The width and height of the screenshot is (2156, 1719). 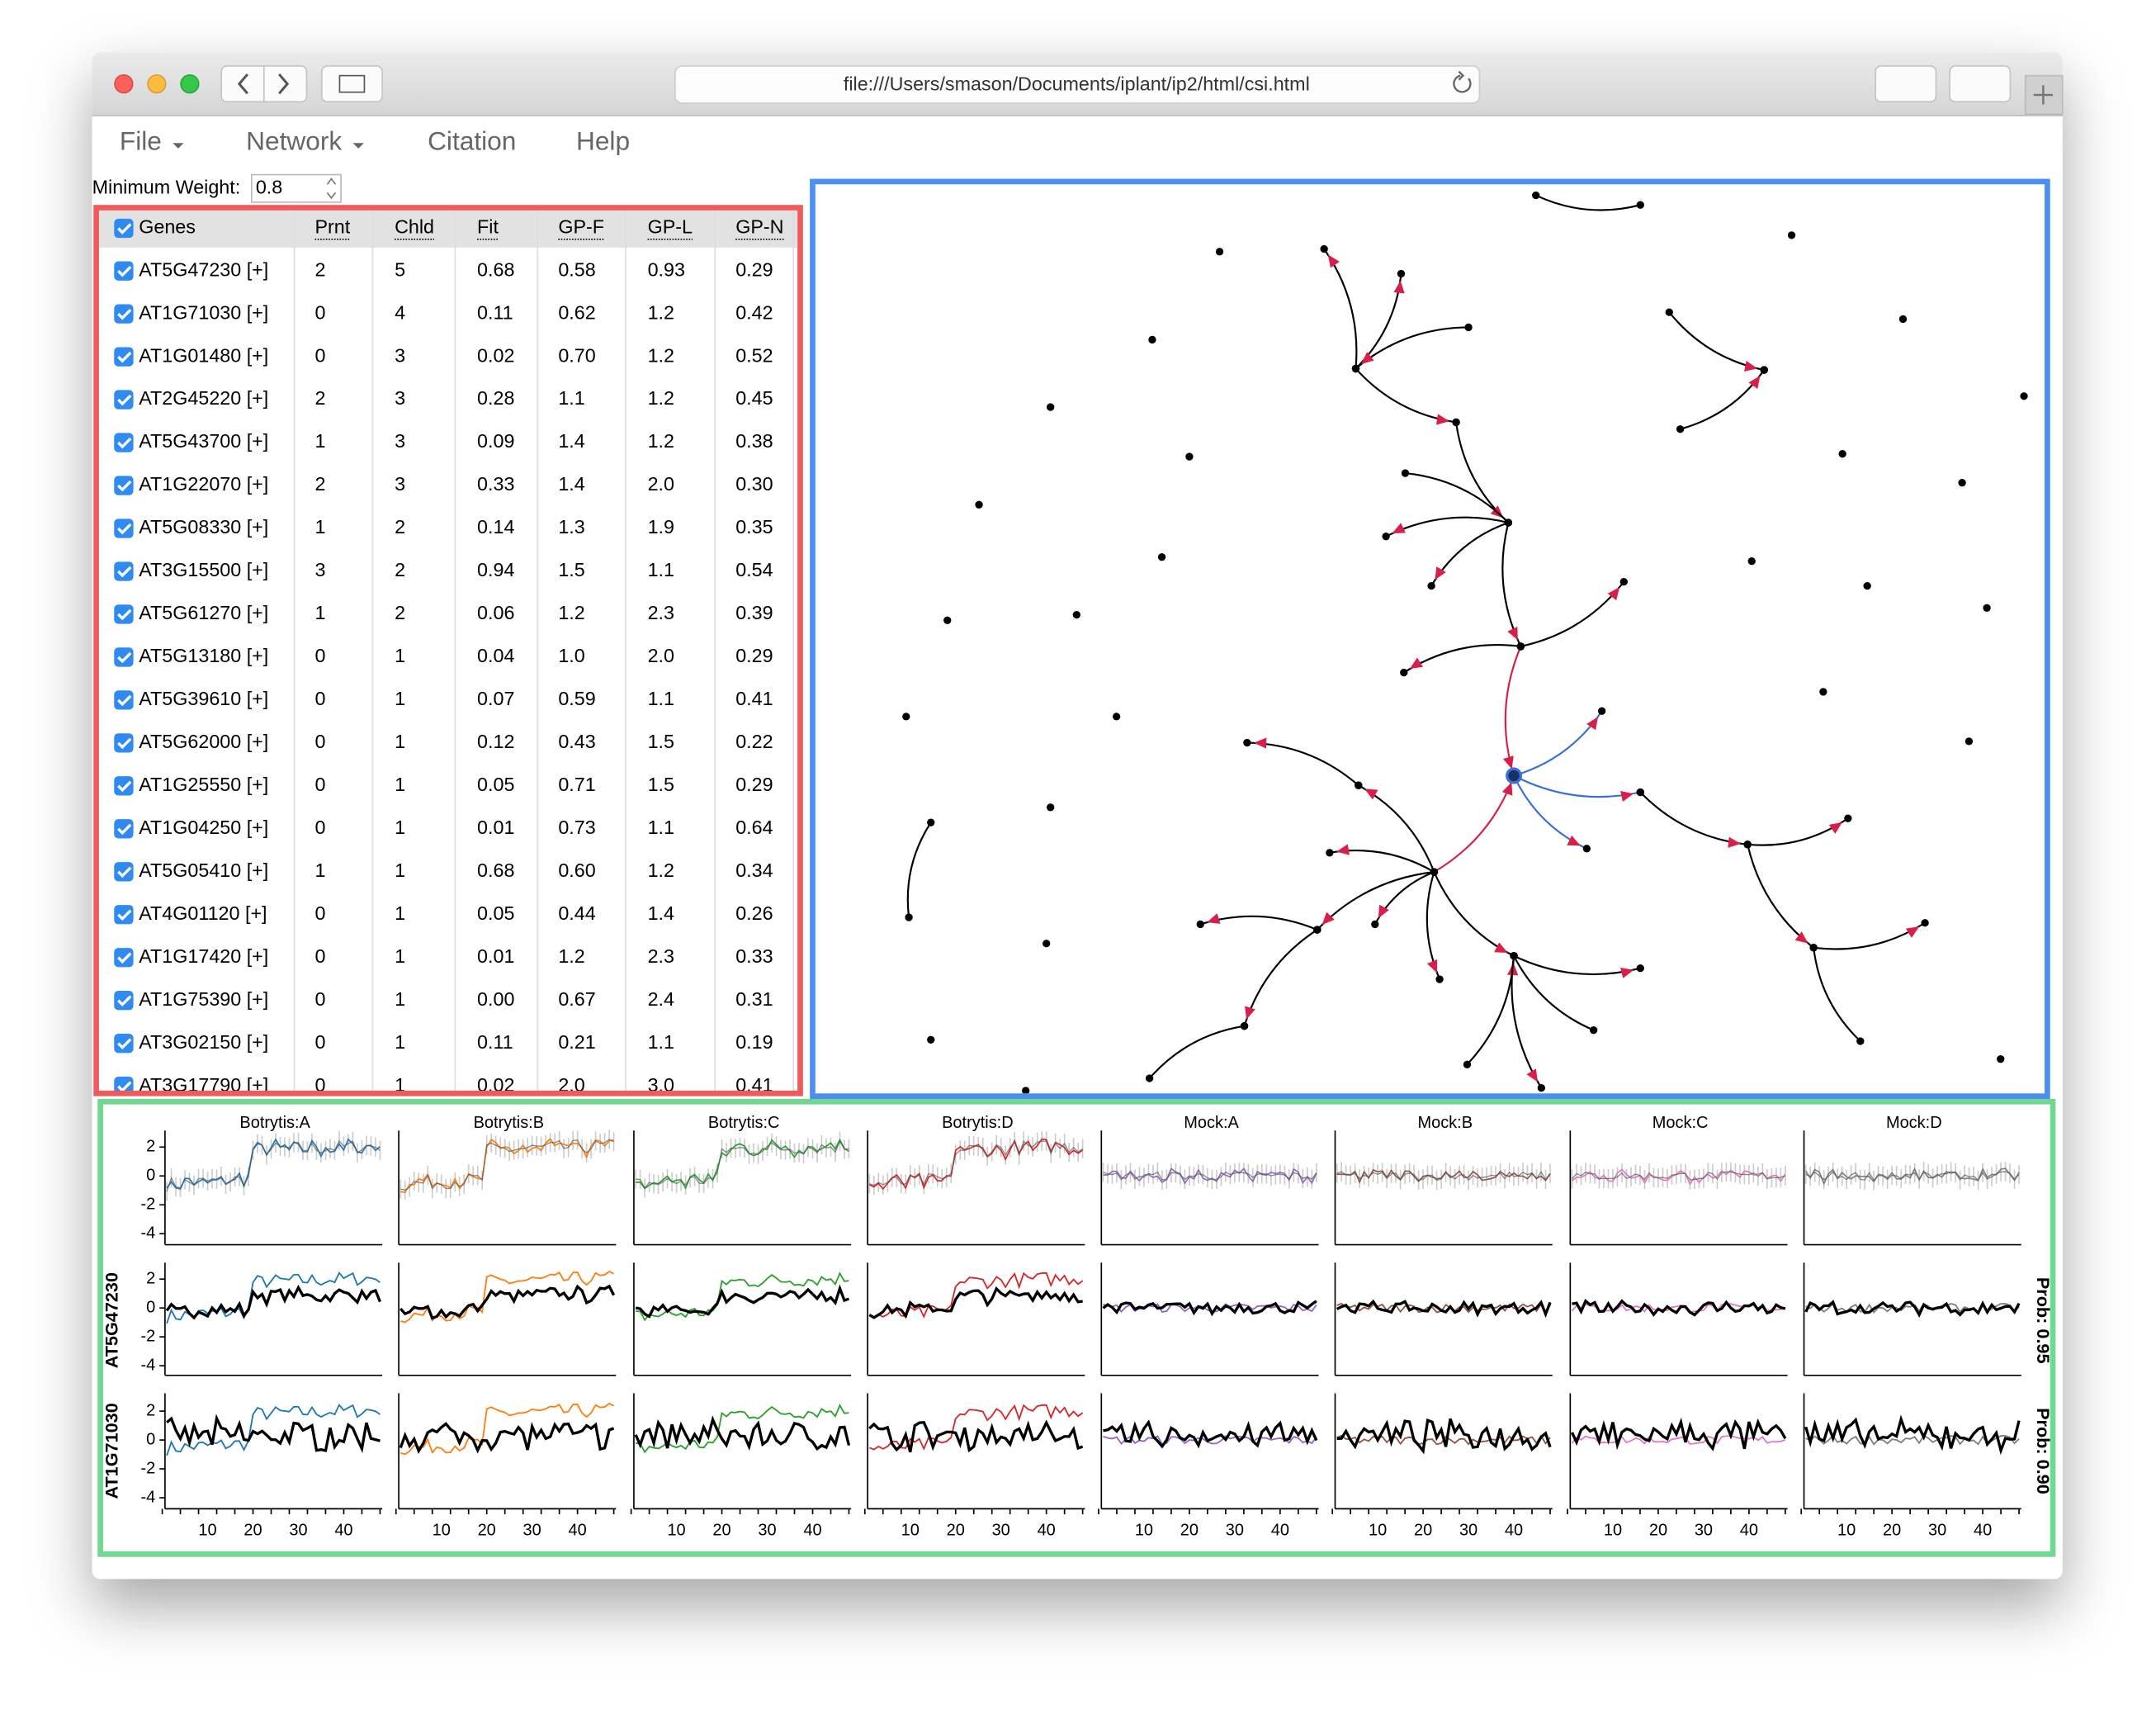 I want to click on gene-name: AT3G02150 [+], so click(x=203, y=1042).